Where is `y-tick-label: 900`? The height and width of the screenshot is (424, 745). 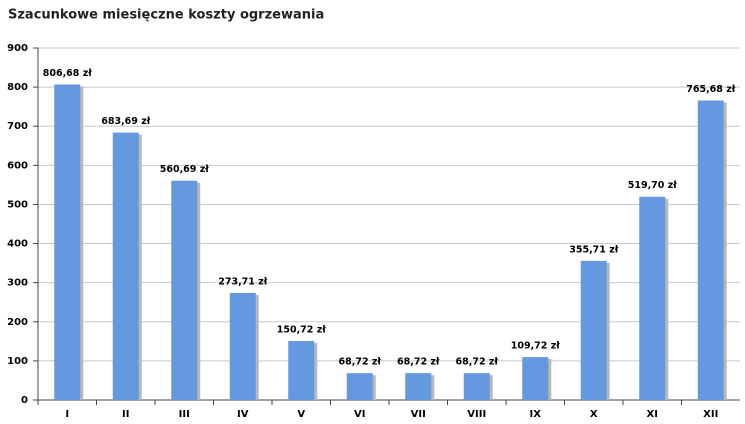 y-tick-label: 900 is located at coordinates (17, 48).